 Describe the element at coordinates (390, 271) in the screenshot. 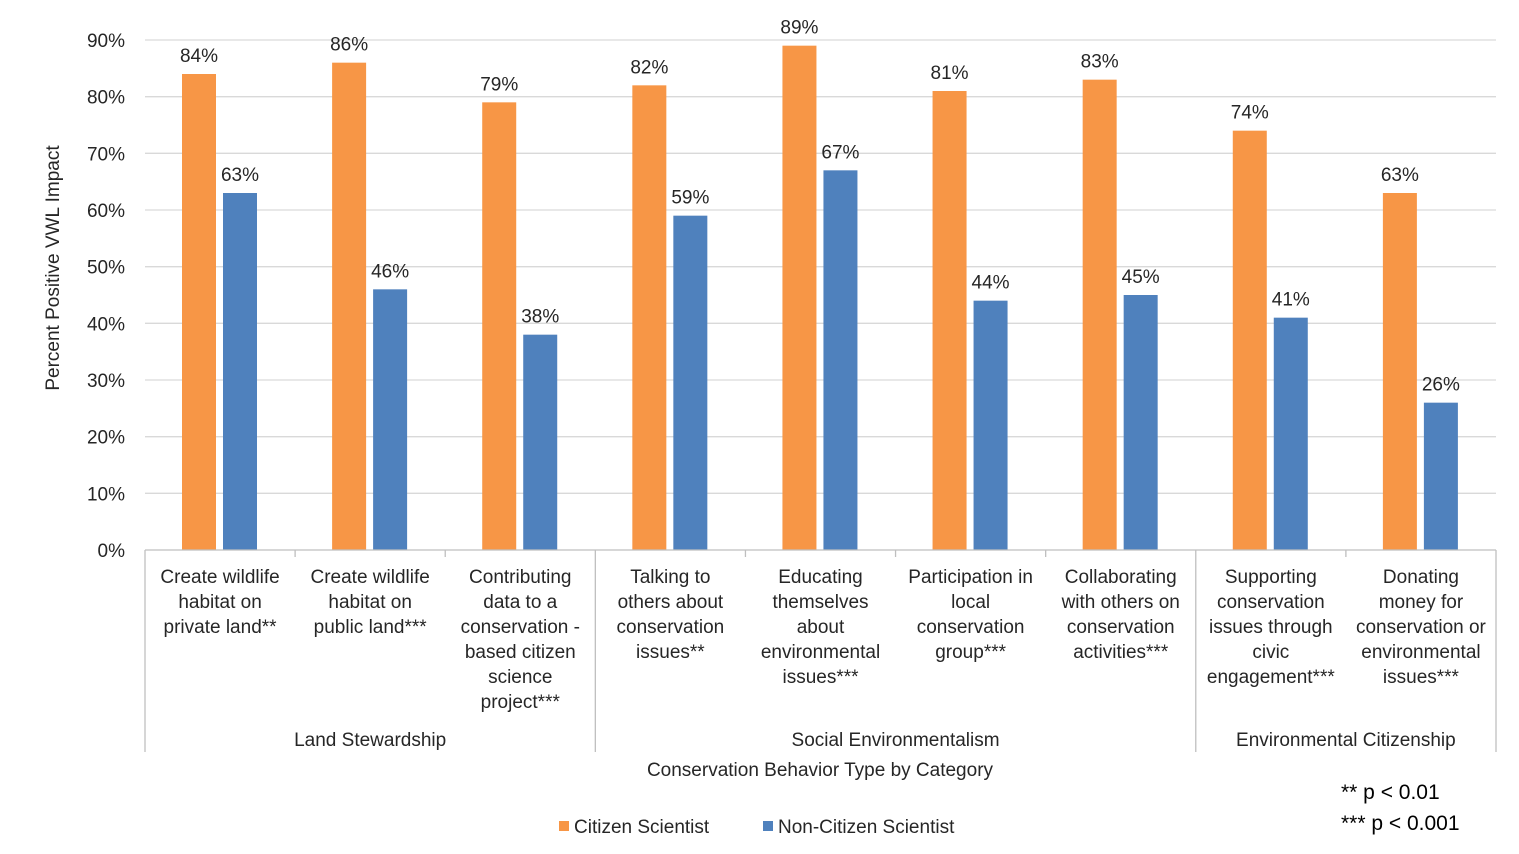

I see `data-label: 46%` at that location.